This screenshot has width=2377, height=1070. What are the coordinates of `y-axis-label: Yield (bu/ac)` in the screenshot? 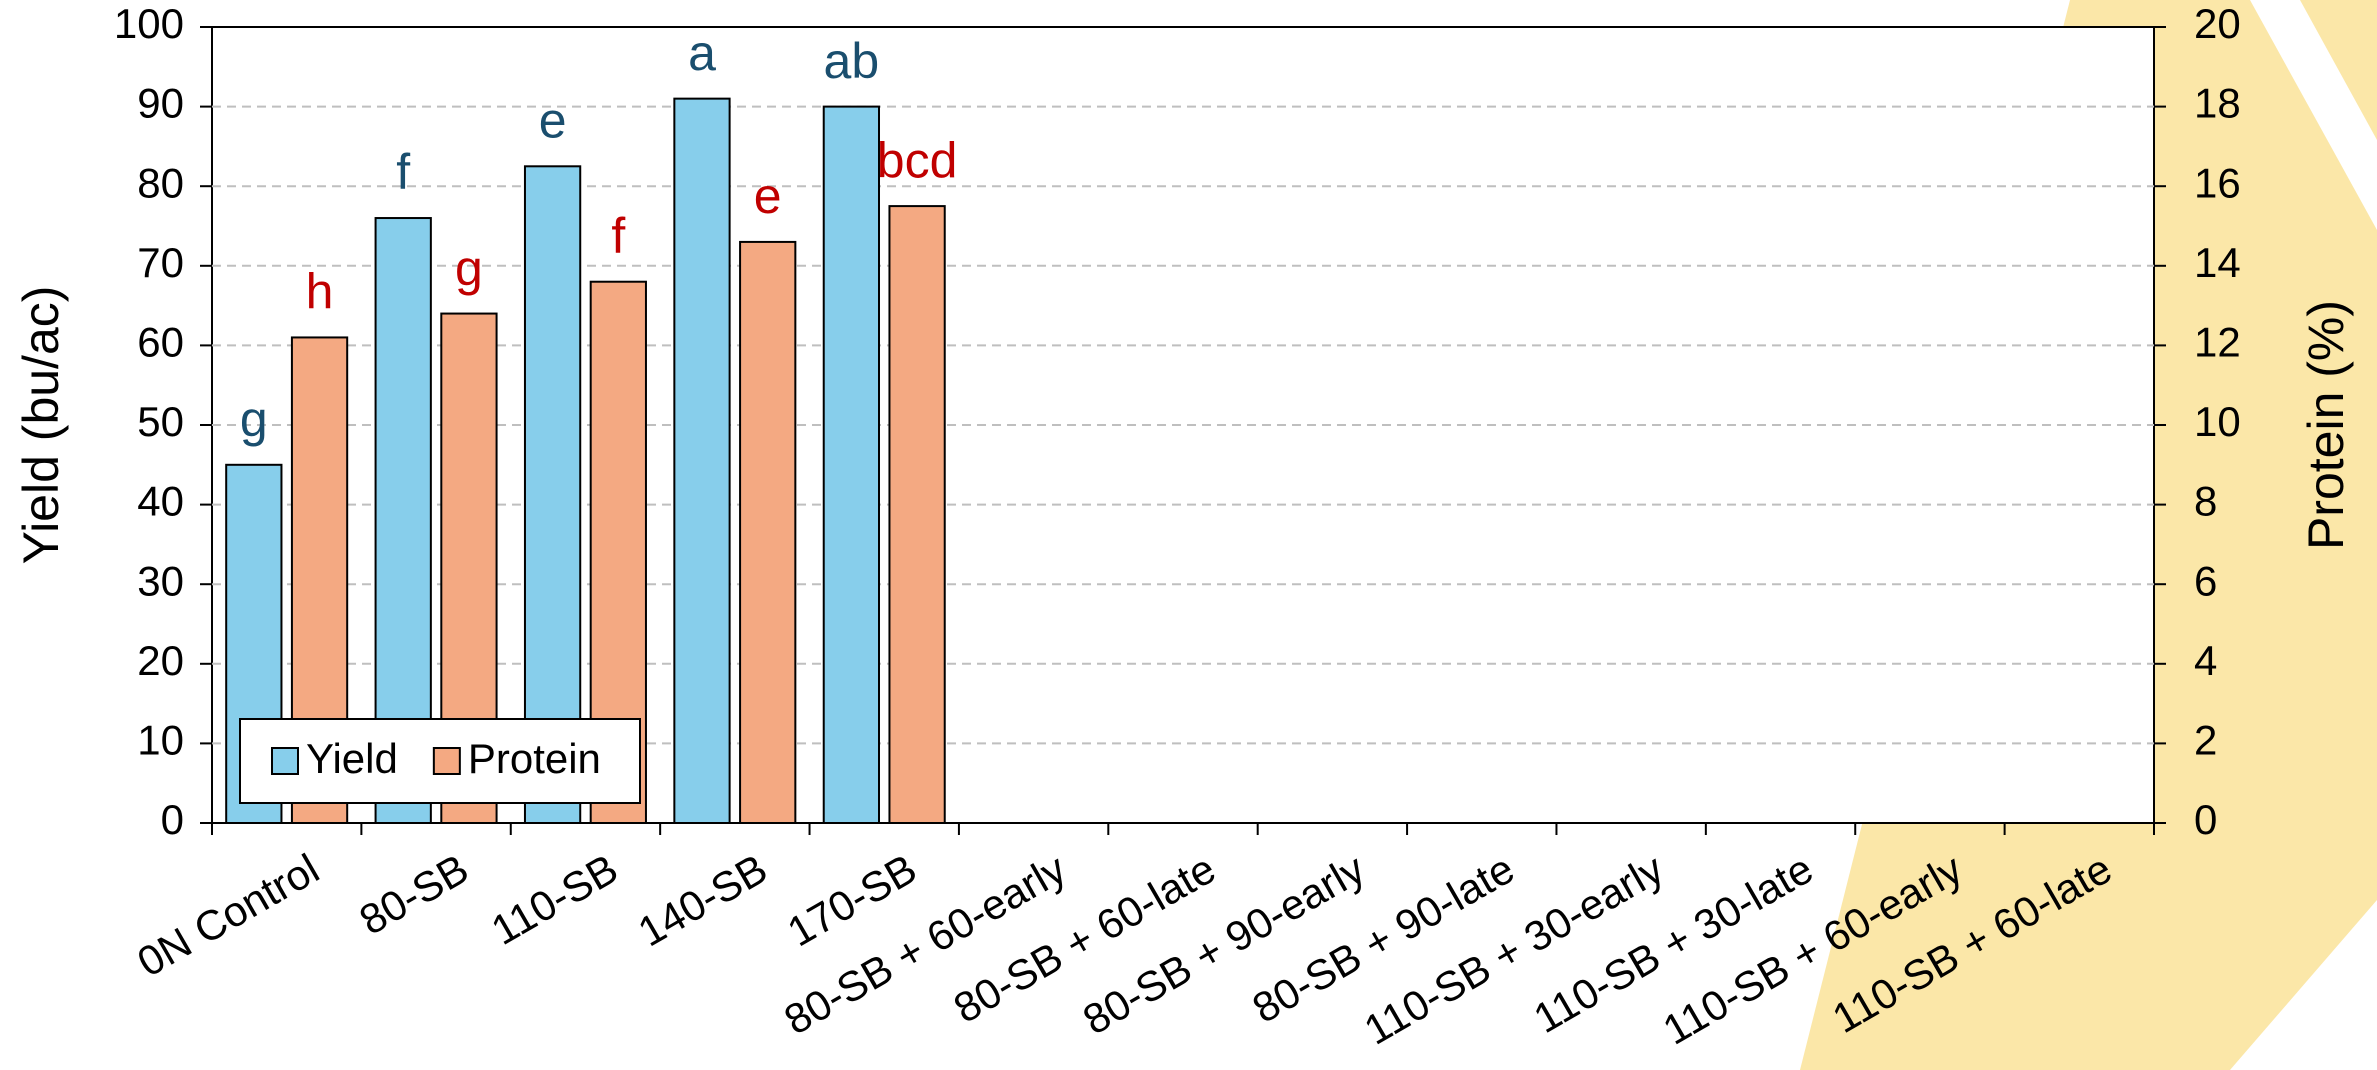 It's located at (41, 425).